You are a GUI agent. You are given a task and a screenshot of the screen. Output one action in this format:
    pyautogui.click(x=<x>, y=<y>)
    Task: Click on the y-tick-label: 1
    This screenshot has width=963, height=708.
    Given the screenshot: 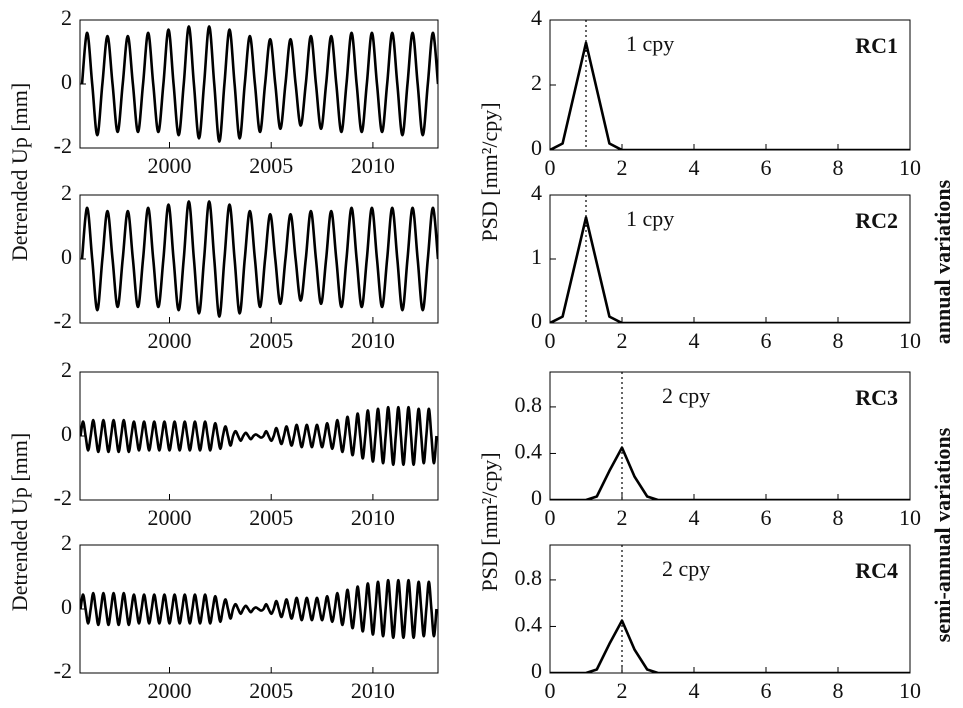 What is the action you would take?
    pyautogui.click(x=536, y=256)
    